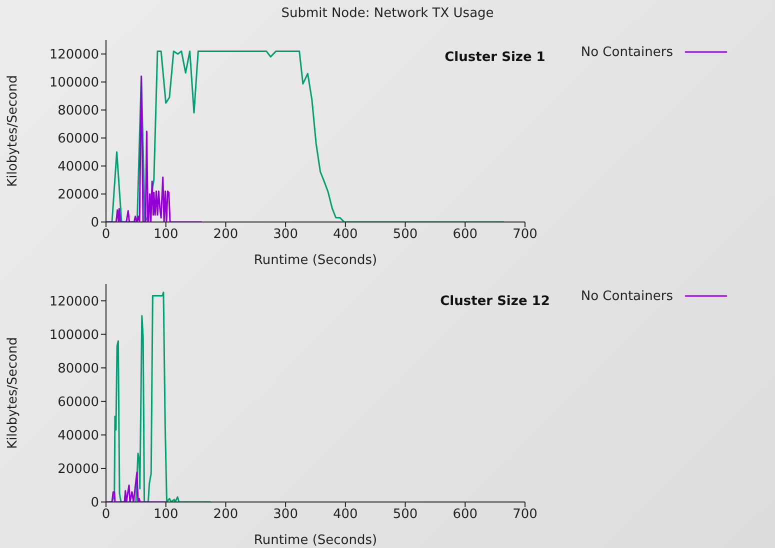 This screenshot has width=775, height=548. What do you see at coordinates (495, 57) in the screenshot?
I see `text: Cluster Size 1` at bounding box center [495, 57].